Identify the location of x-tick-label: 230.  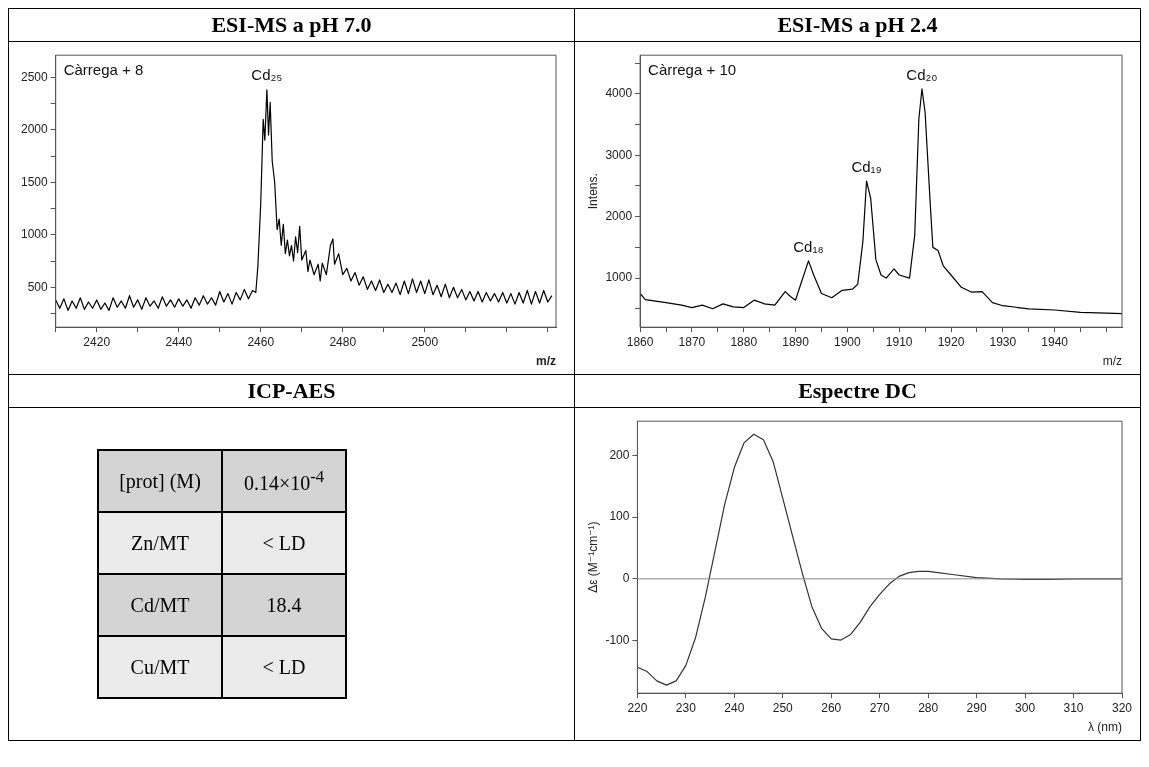
(685, 707).